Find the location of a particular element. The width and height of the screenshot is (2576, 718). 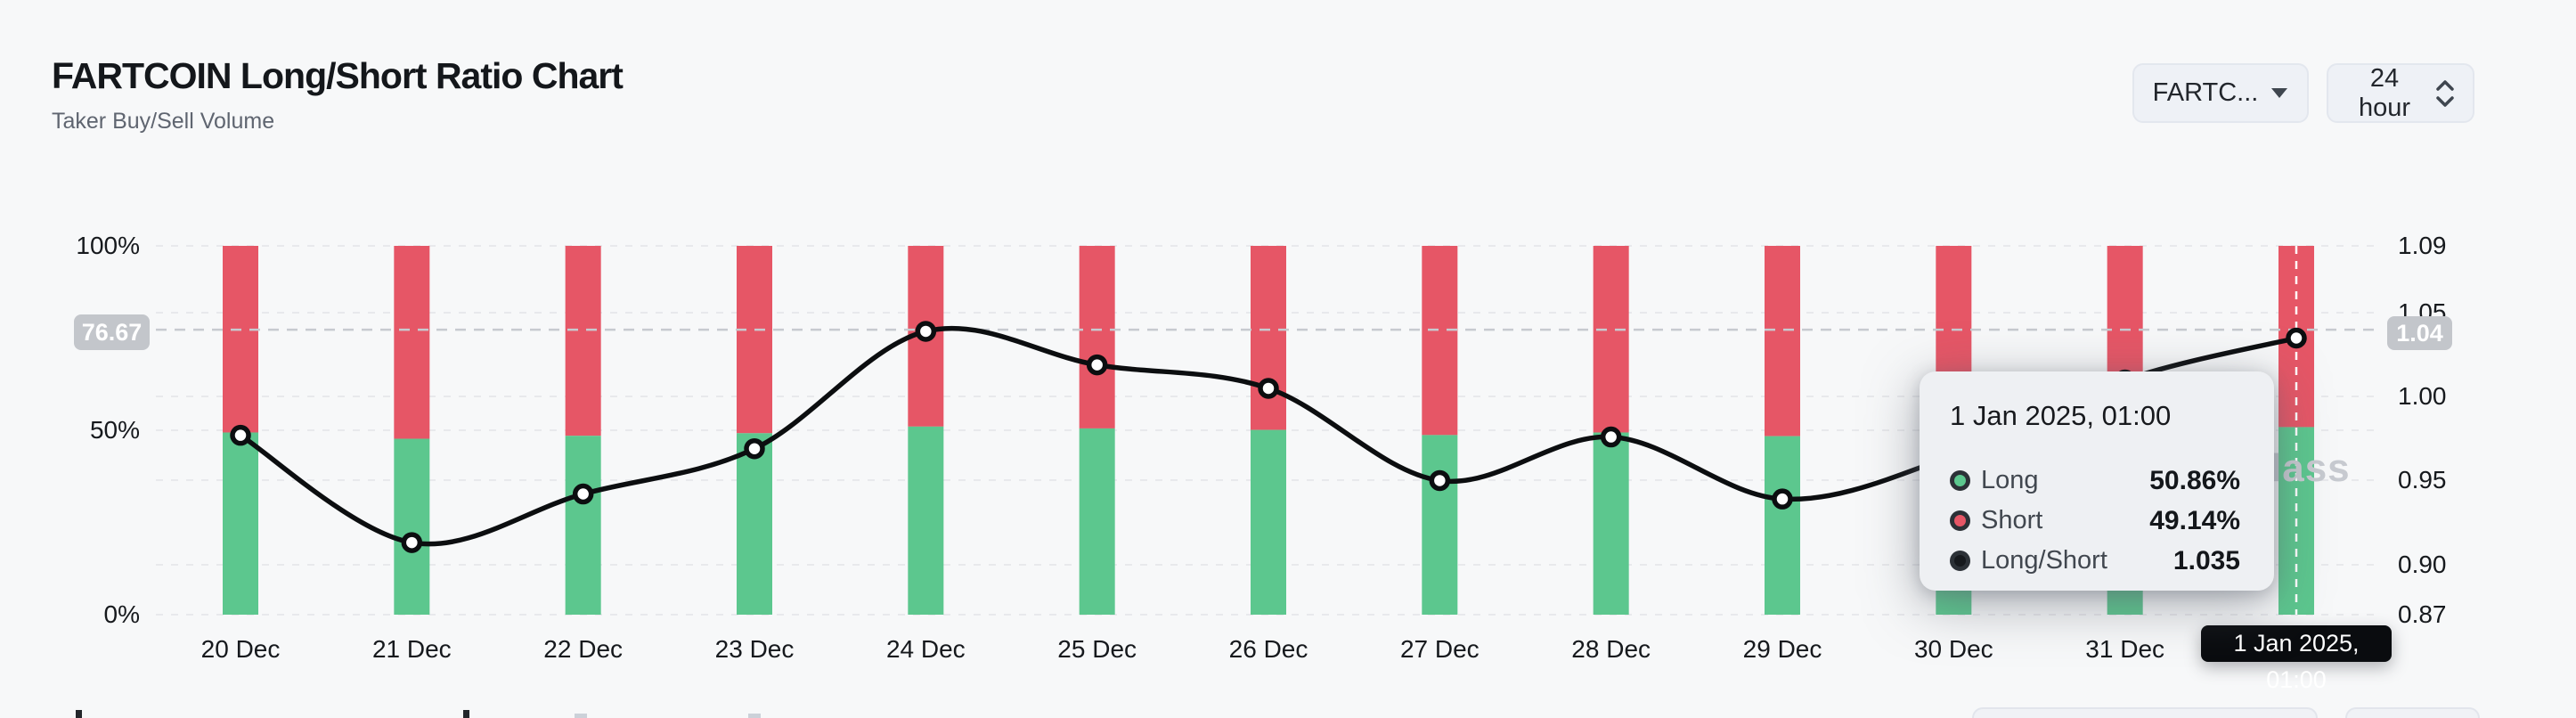

x-axis-label: 25 Dec is located at coordinates (1097, 649).